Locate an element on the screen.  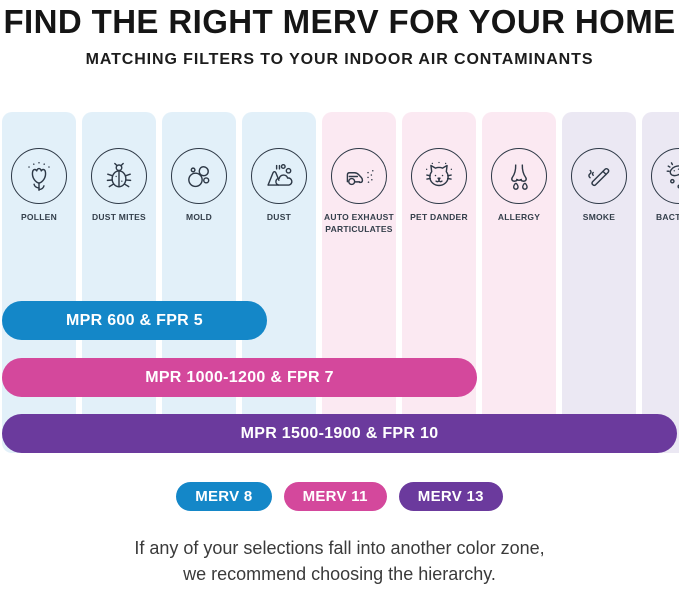
contaminant-label: DUST is located at coordinates (279, 217).